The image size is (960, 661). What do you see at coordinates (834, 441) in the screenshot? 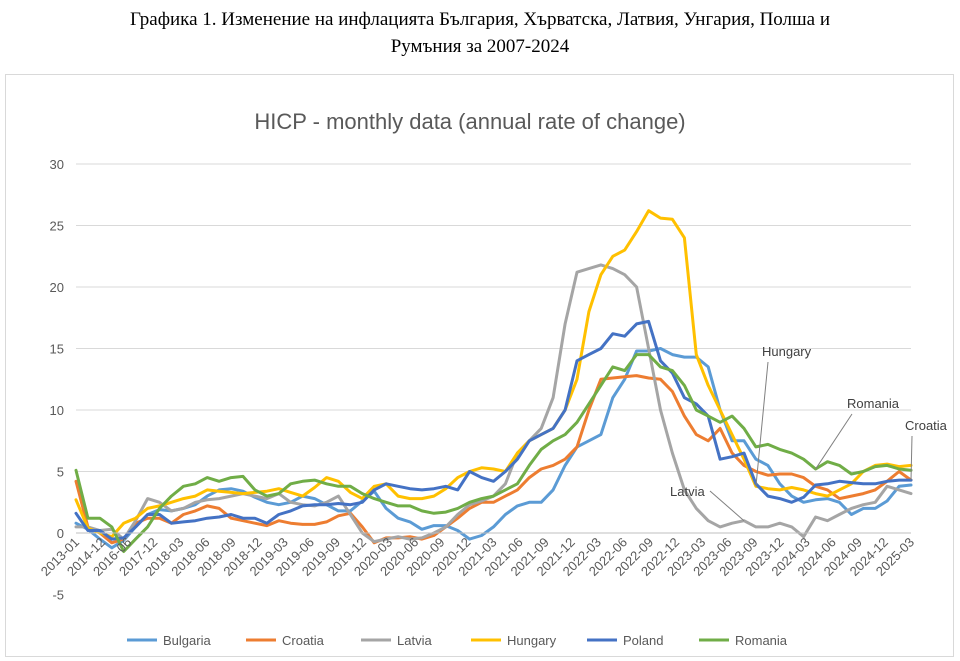
I see `annotation-leader-romania` at bounding box center [834, 441].